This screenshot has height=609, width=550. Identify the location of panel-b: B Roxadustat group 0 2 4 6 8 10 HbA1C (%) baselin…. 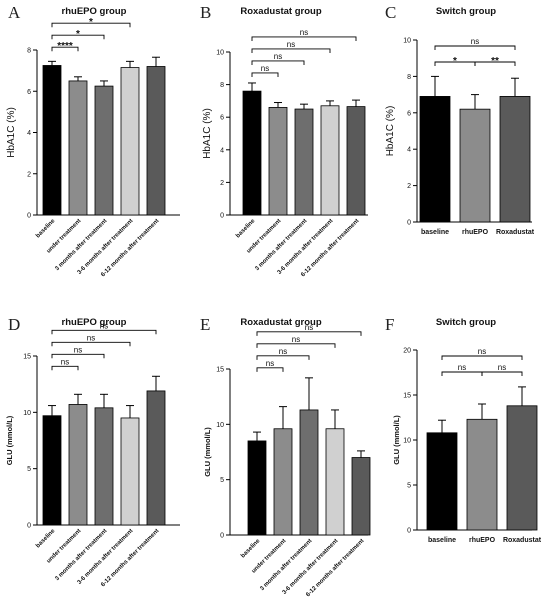
(284, 140).